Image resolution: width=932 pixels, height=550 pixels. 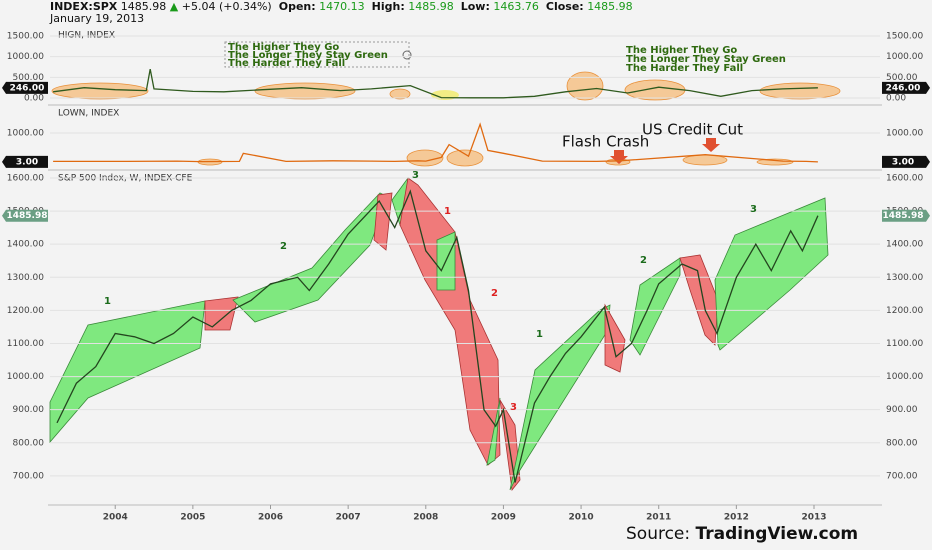 What do you see at coordinates (125, 179) in the screenshot?
I see `panel-title: S&P 500 Index, W, INDEX-CFE` at bounding box center [125, 179].